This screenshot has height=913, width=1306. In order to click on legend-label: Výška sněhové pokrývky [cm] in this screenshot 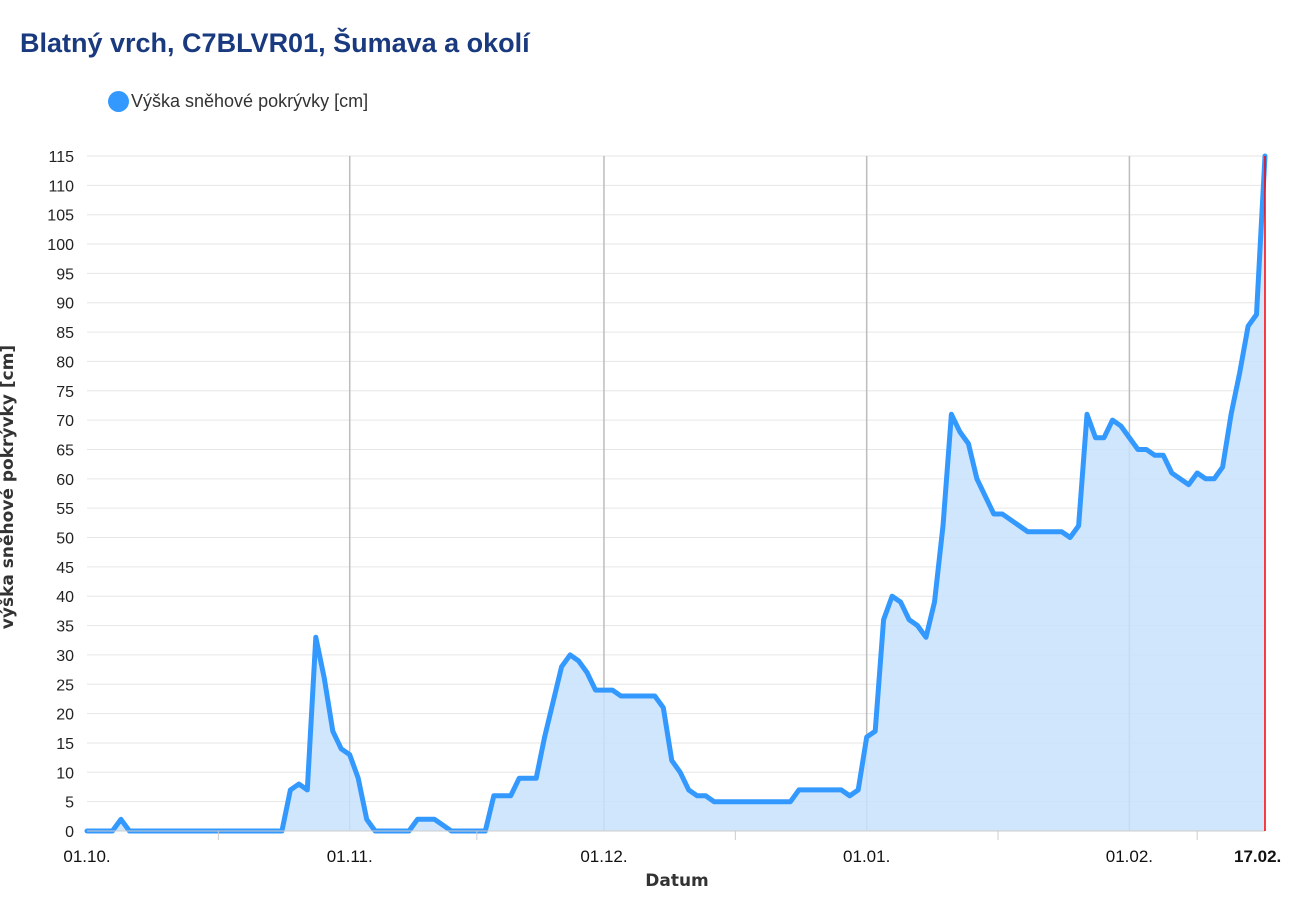, I will do `click(250, 101)`.